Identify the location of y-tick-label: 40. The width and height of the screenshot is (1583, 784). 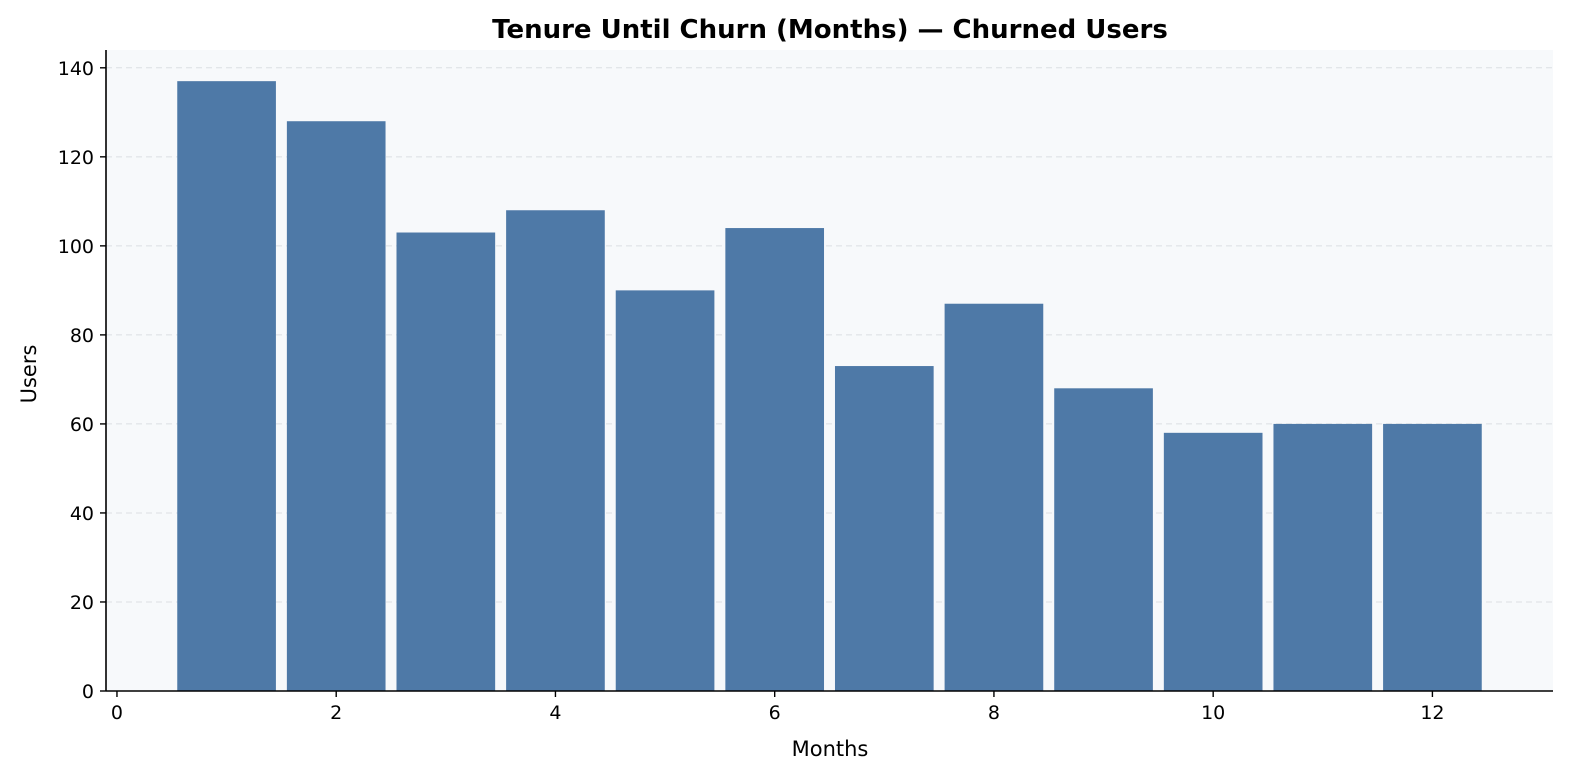
(82, 514).